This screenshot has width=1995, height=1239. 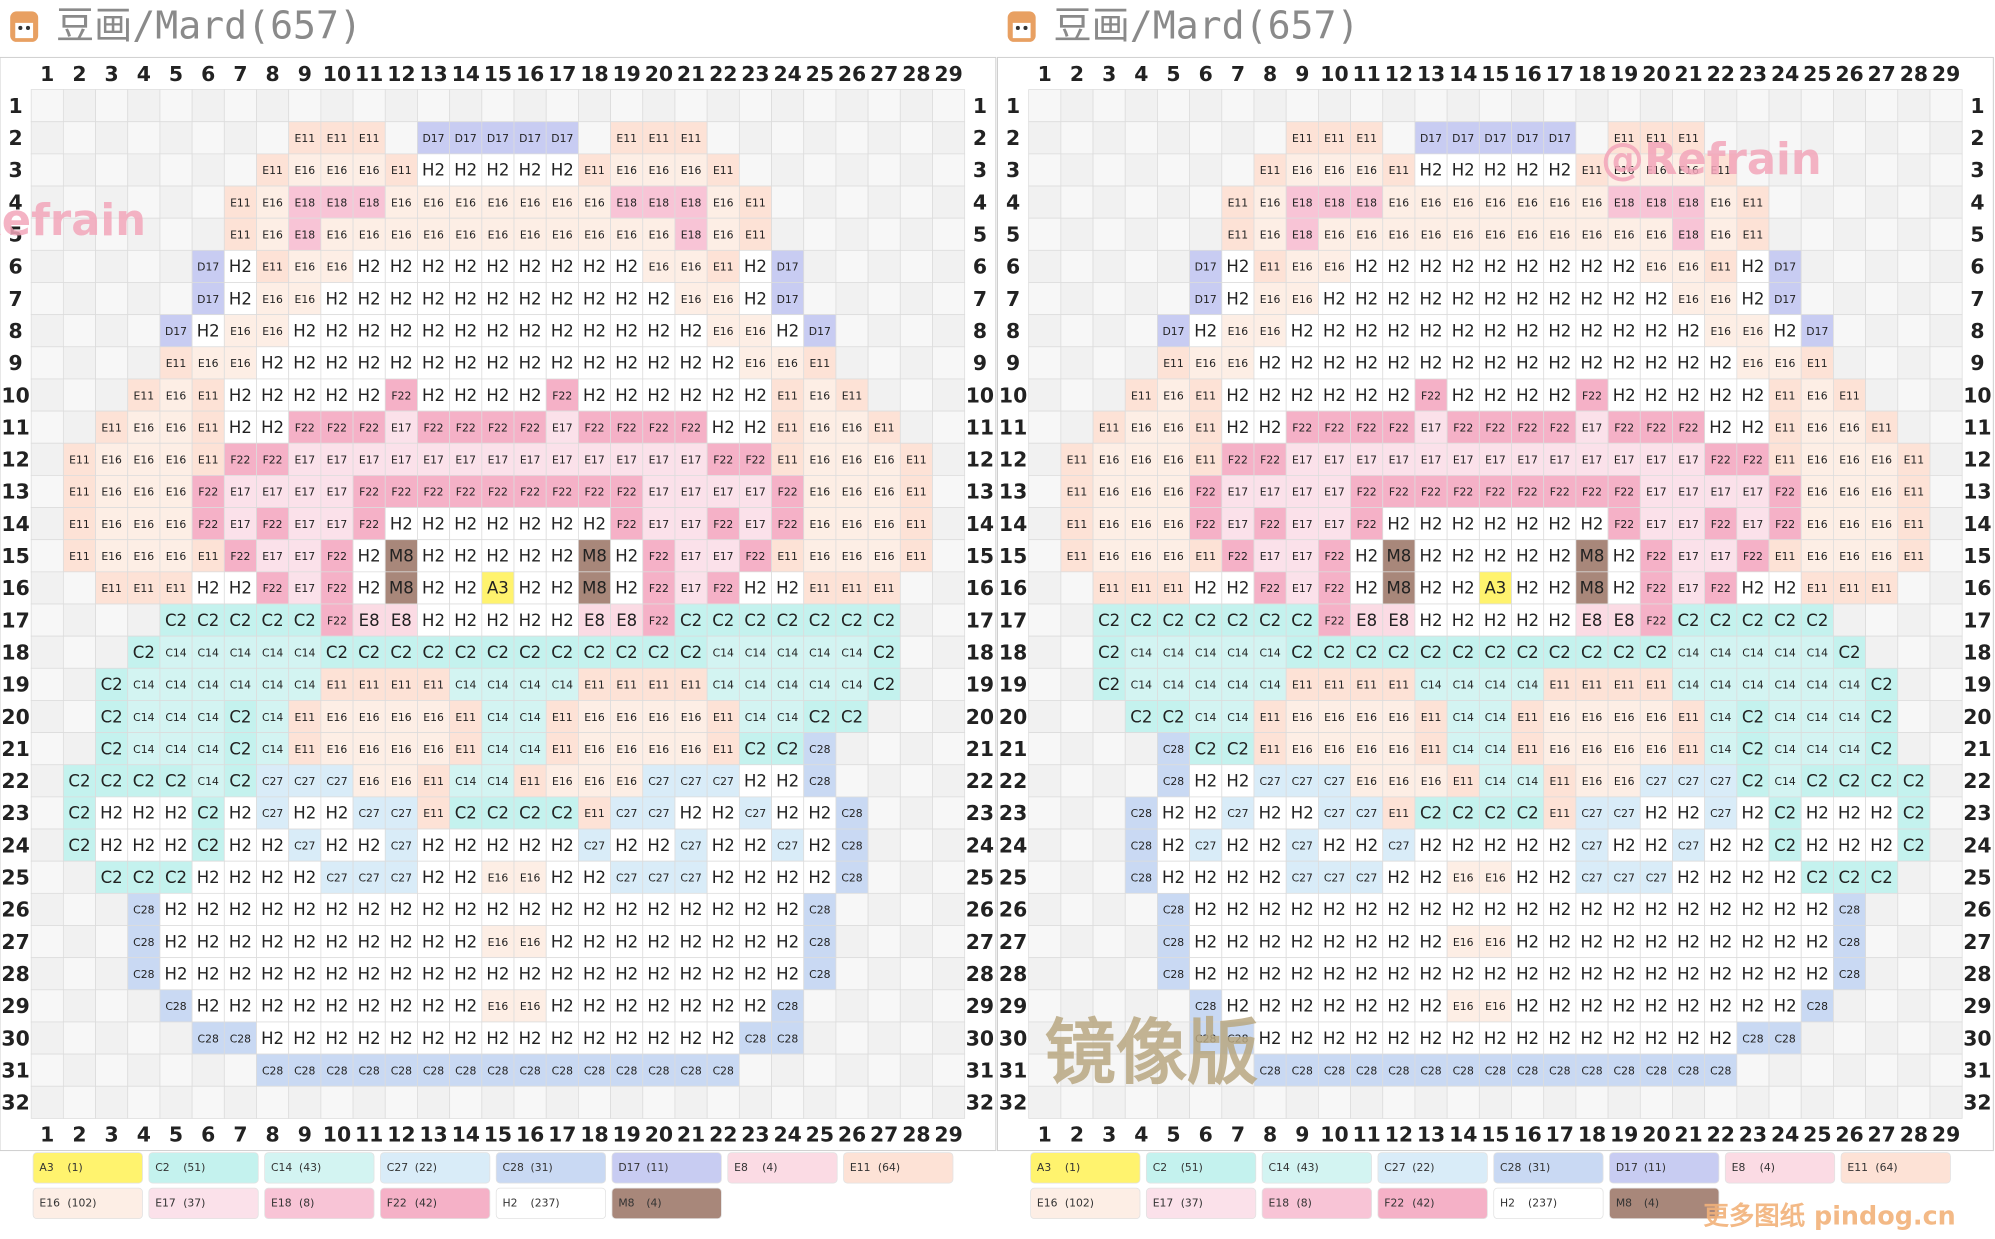 What do you see at coordinates (1279, 1202) in the screenshot?
I see `legend-code: E18` at bounding box center [1279, 1202].